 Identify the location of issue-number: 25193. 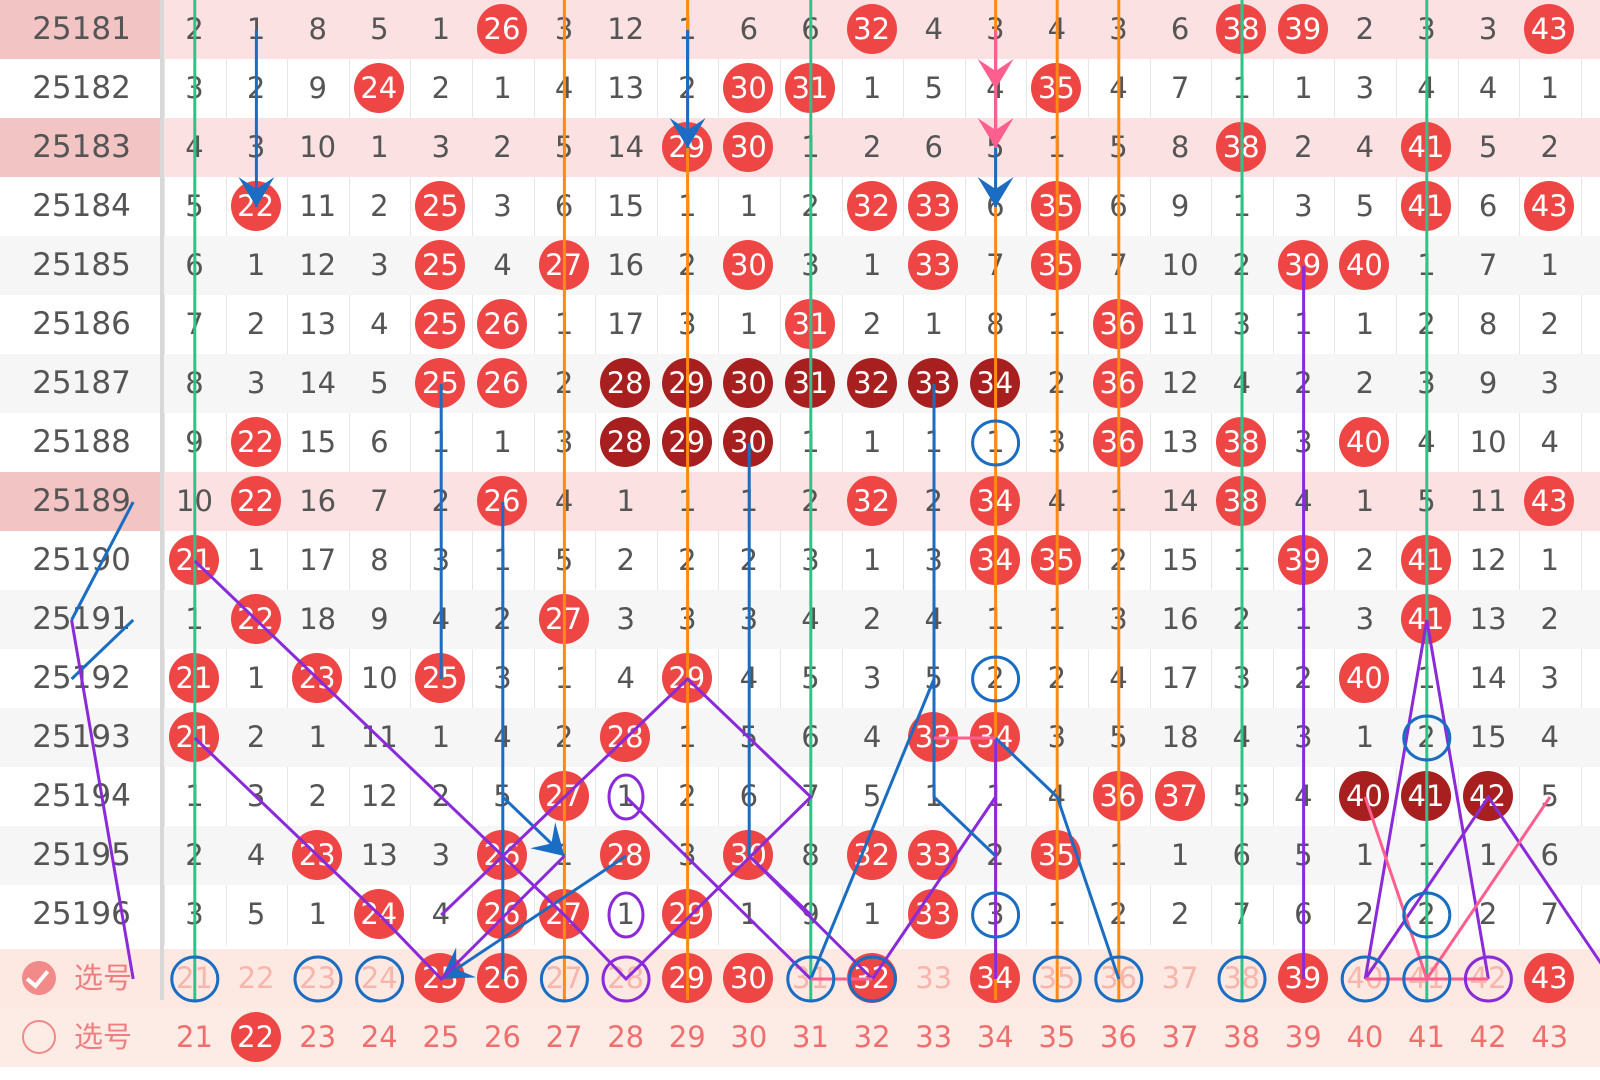
(81, 737).